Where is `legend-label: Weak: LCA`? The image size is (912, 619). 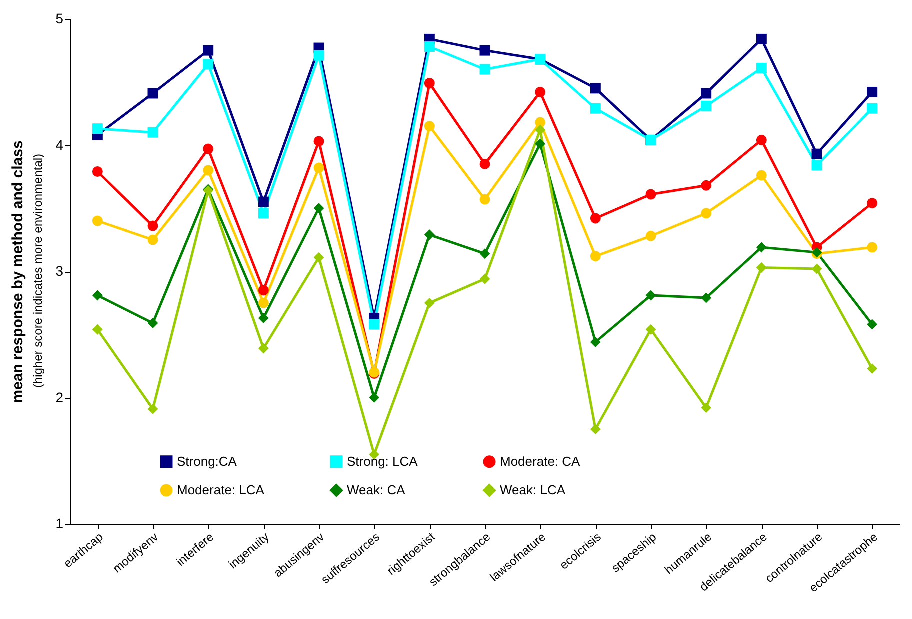
legend-label: Weak: LCA is located at coordinates (533, 490).